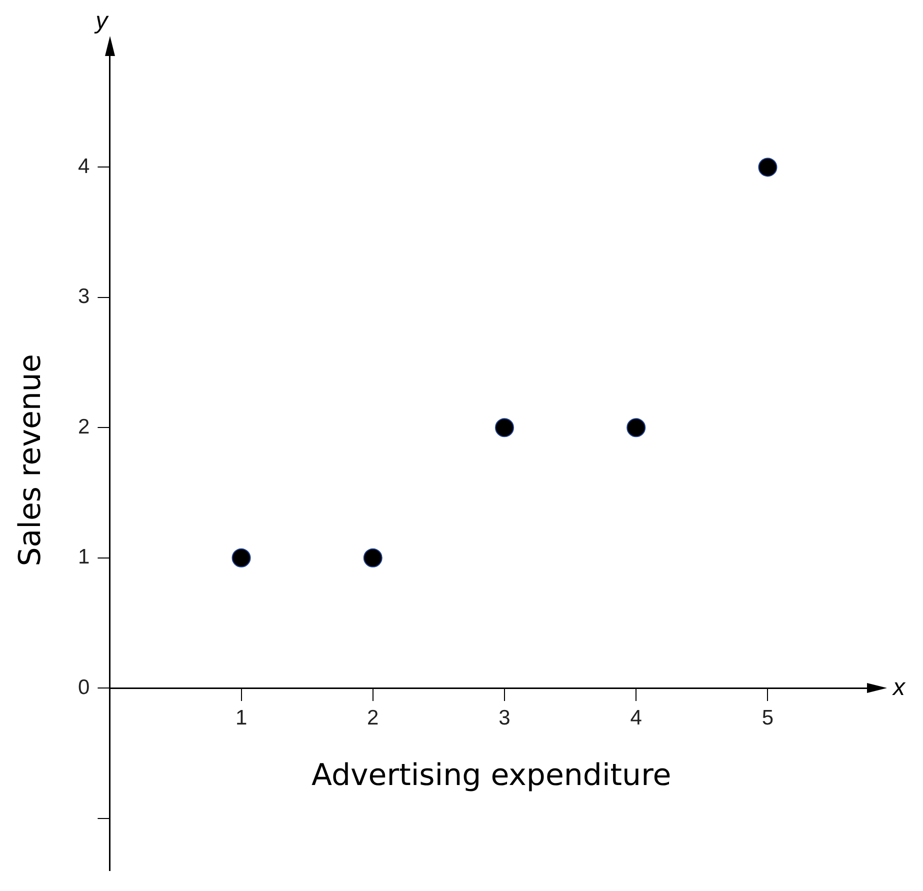 The image size is (923, 891). I want to click on x-axis-title: Advertising expenditure, so click(491, 776).